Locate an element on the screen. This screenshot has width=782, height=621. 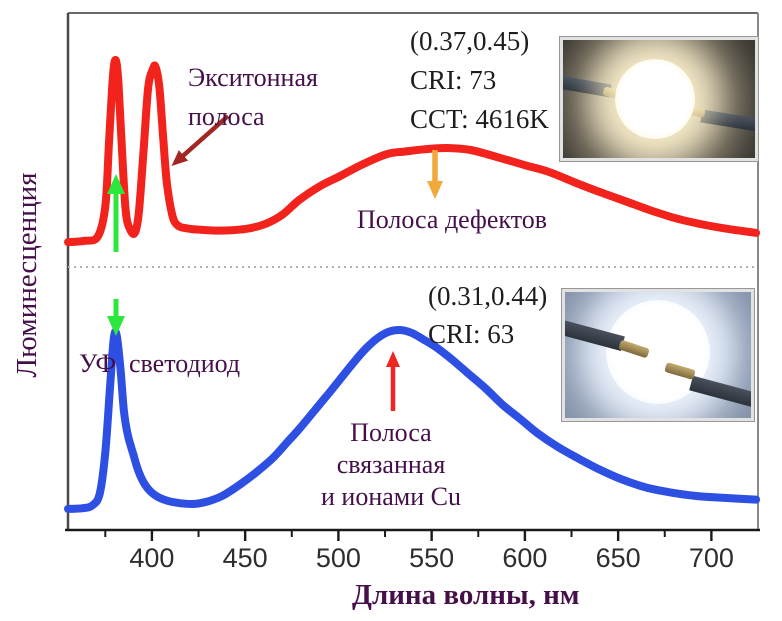
cie-coordinates: (0.31,0.44) is located at coordinates (488, 296).